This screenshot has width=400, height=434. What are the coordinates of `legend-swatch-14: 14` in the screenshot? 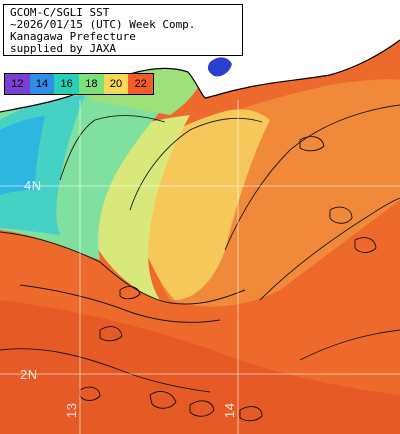 It's located at (42, 84).